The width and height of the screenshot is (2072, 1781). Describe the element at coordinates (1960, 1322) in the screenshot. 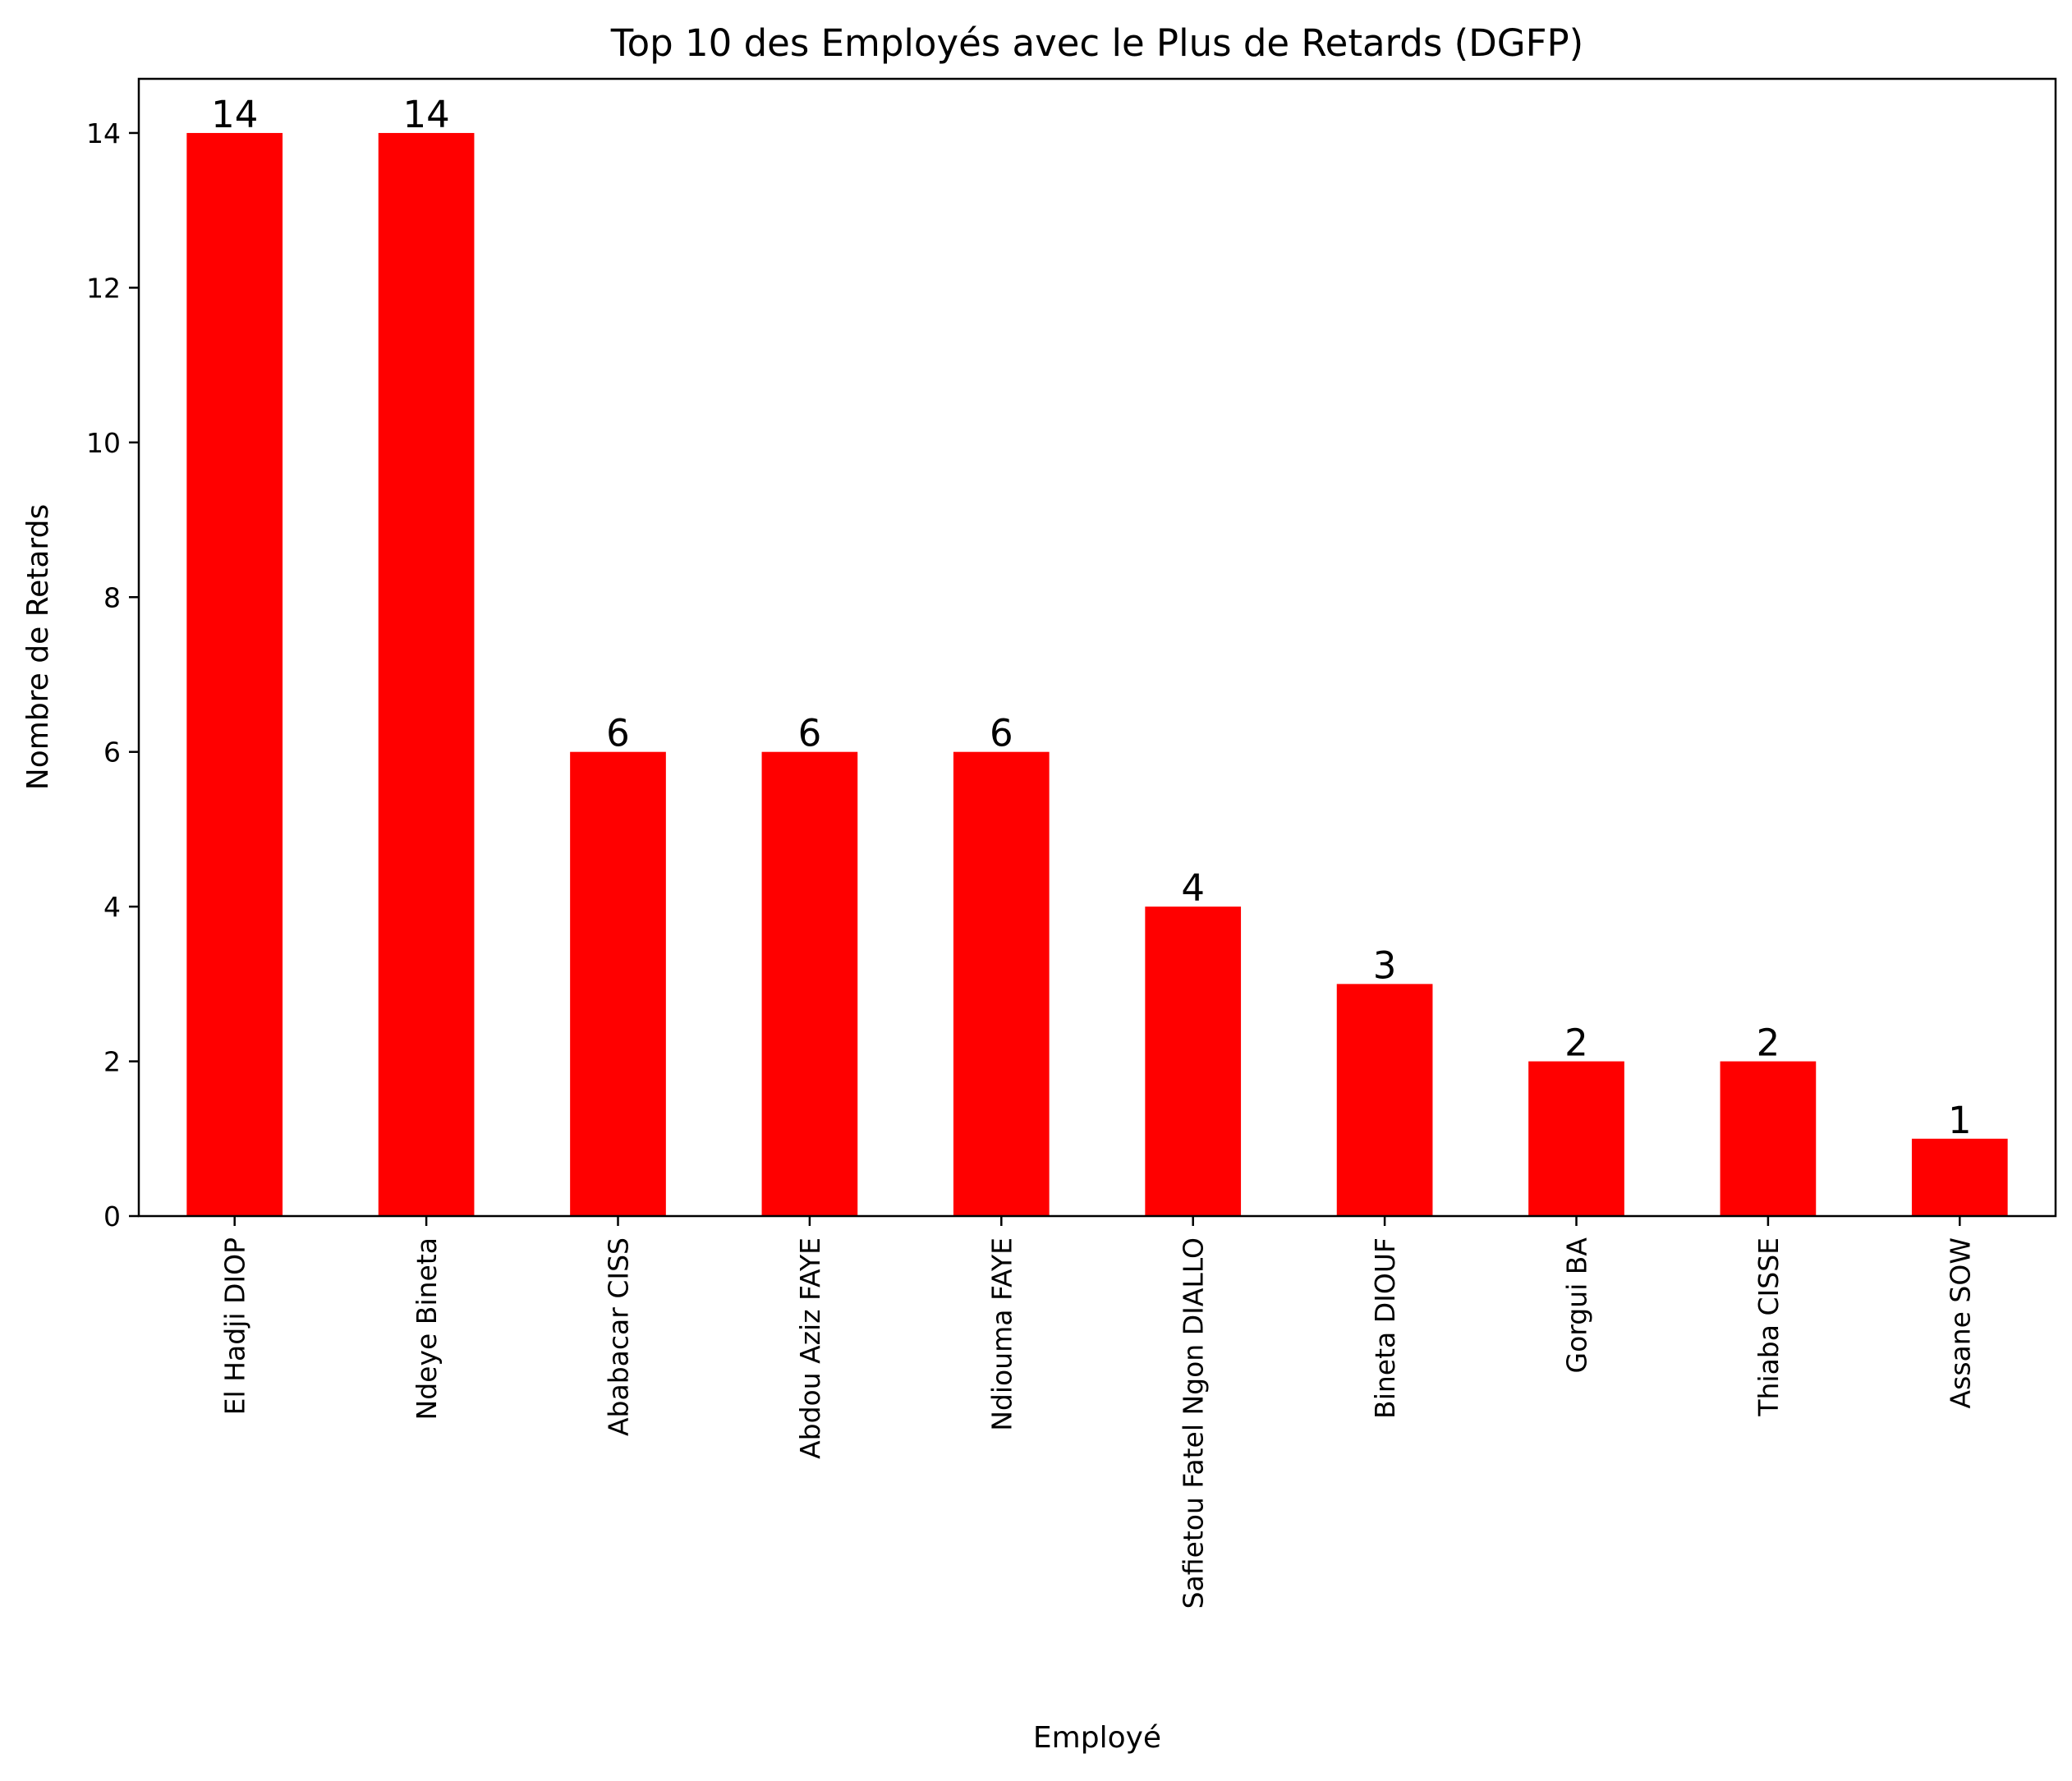

I see `x-tick-label: Assane SOW` at that location.